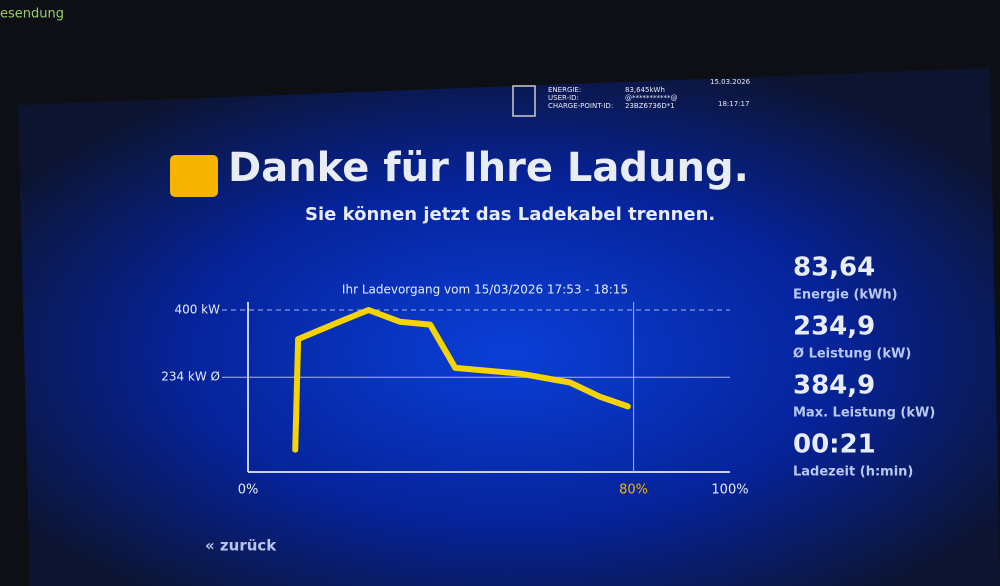 Image resolution: width=1000 pixels, height=586 pixels. What do you see at coordinates (650, 106) in the screenshot?
I see `receipt-value: 23BZ6736D*1` at bounding box center [650, 106].